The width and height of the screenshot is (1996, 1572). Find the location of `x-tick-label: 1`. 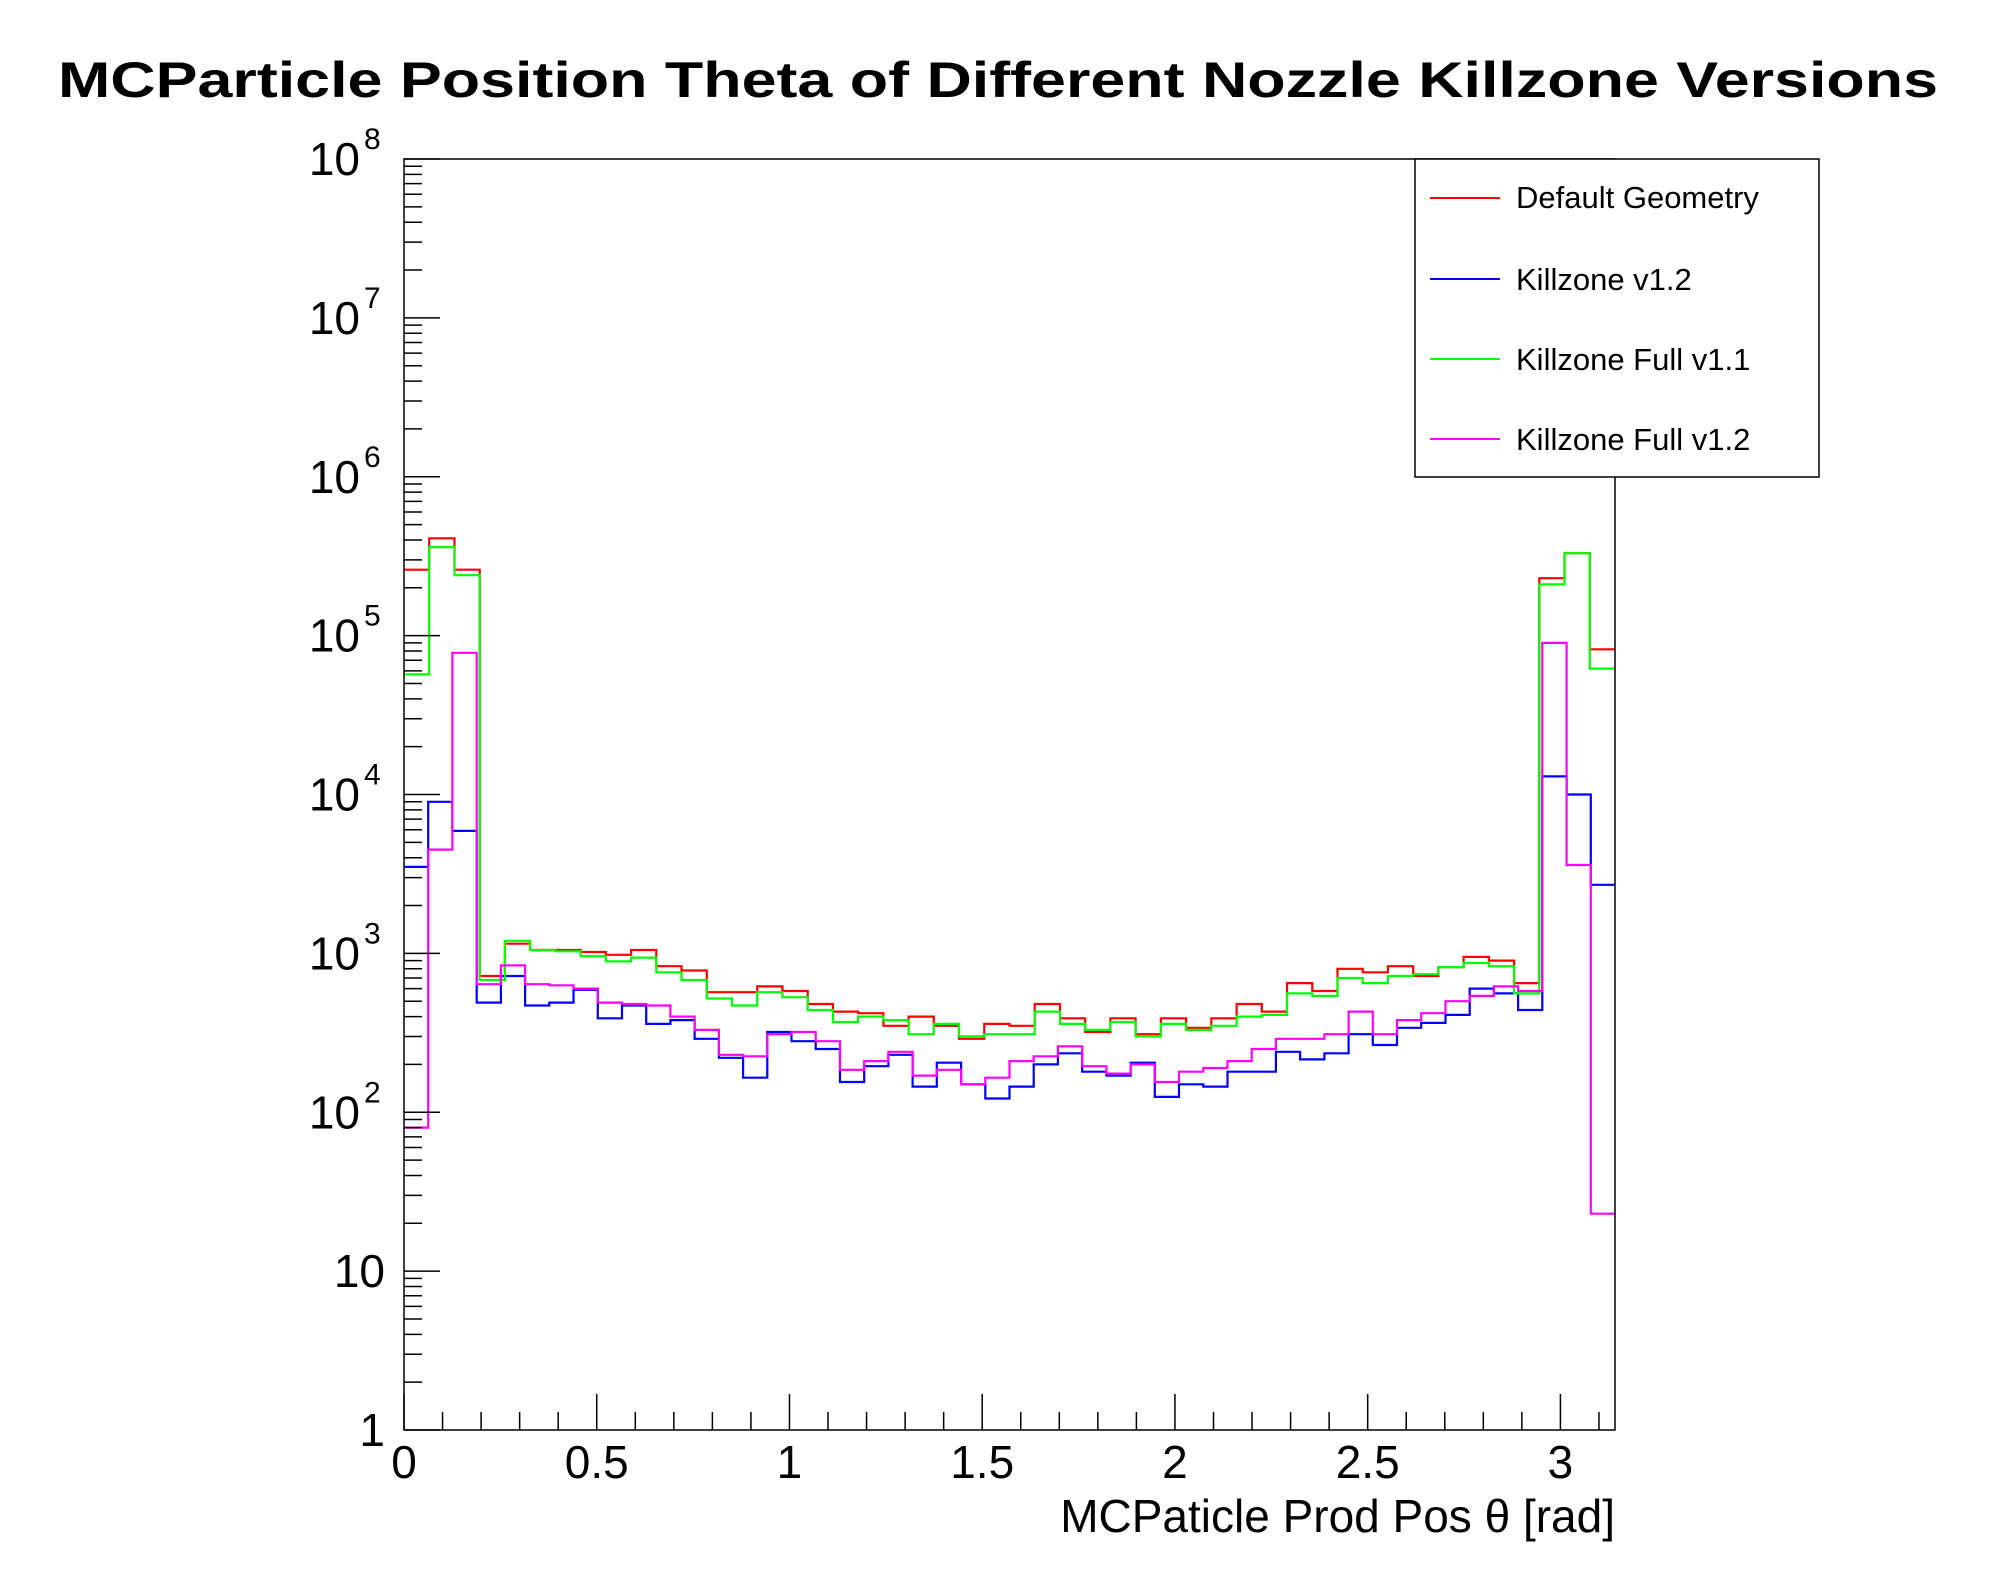

x-tick-label: 1 is located at coordinates (790, 1462).